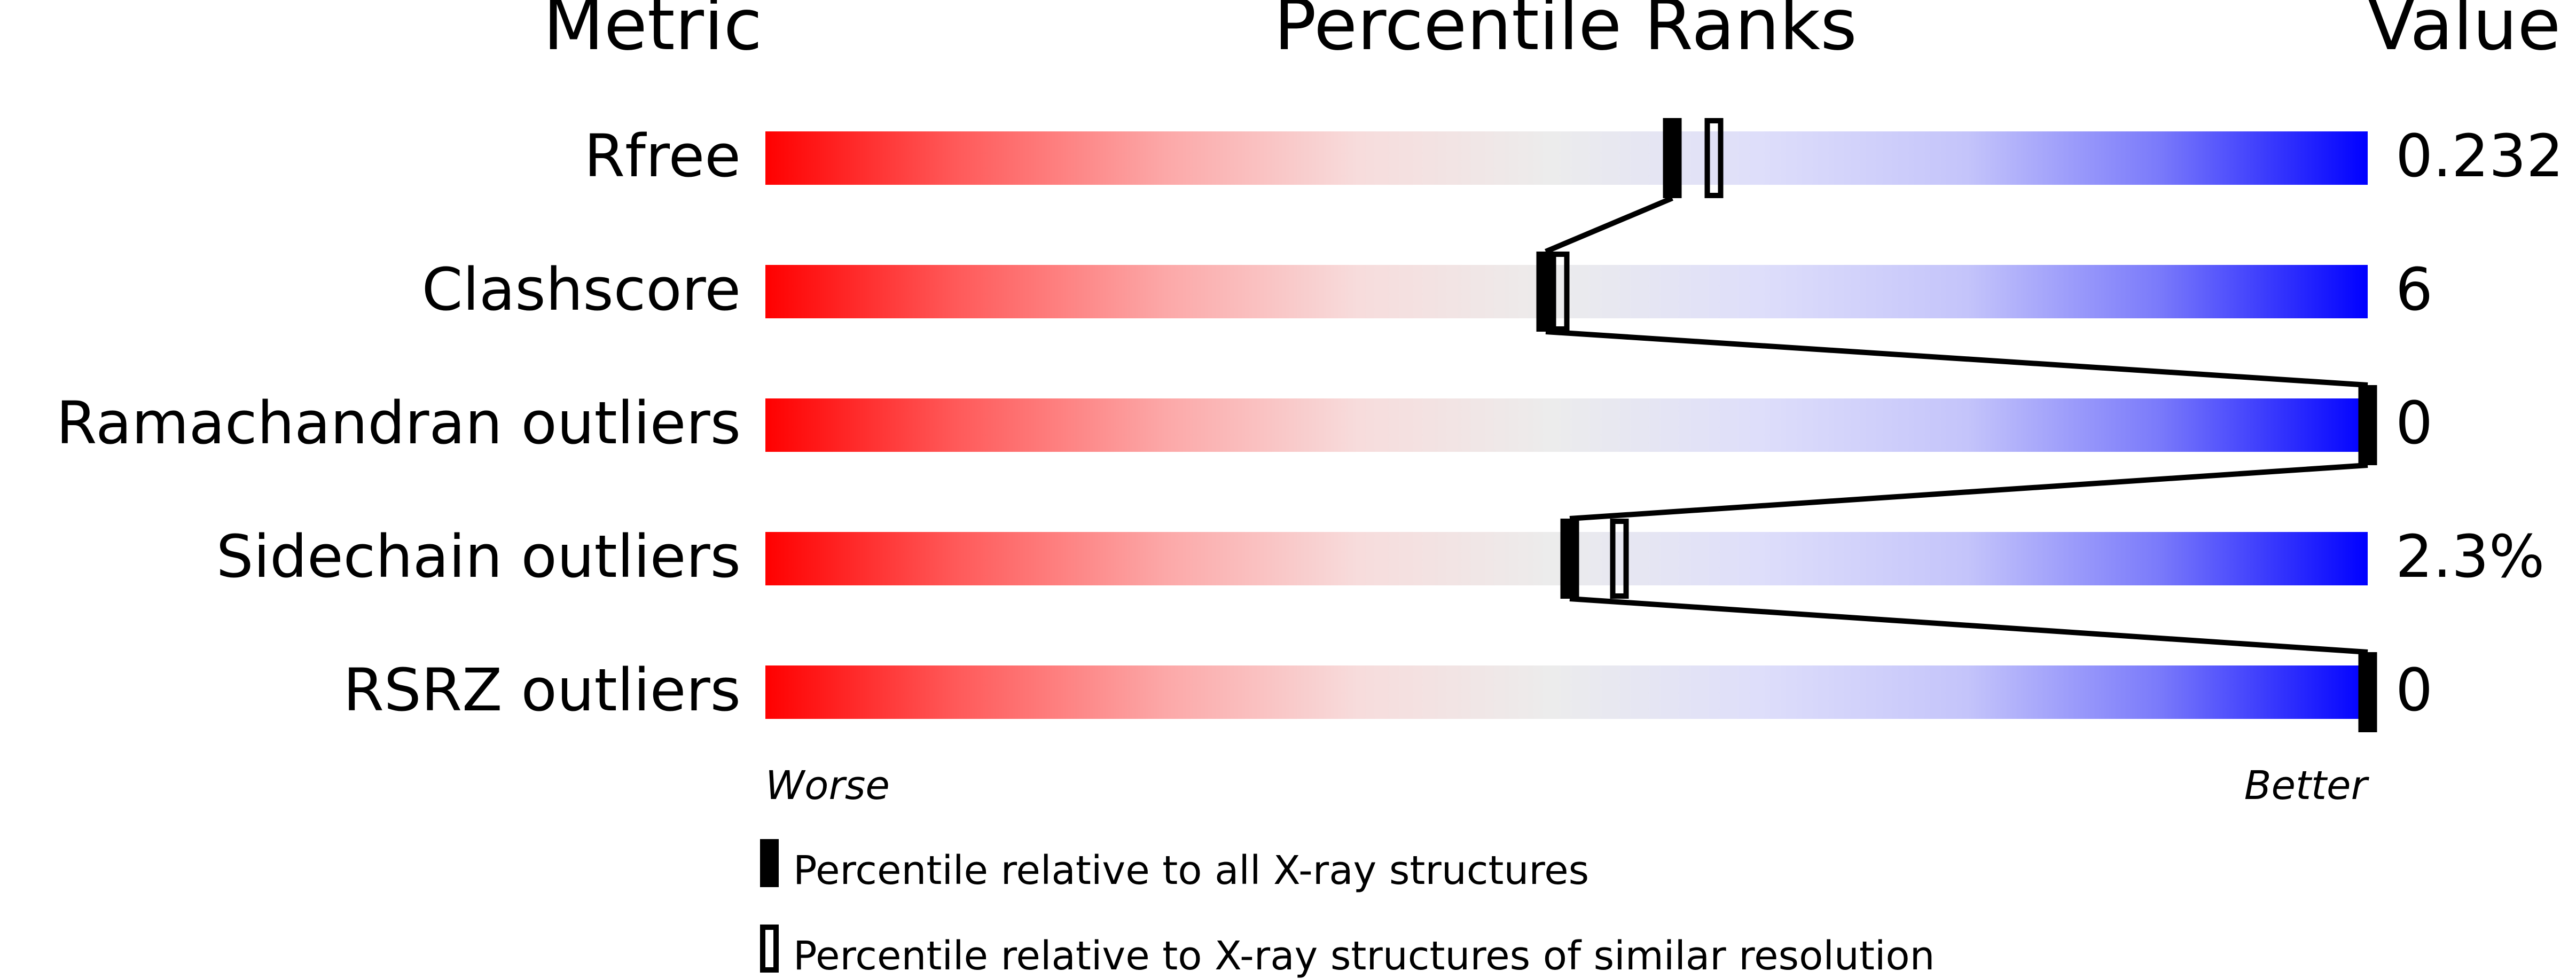 The height and width of the screenshot is (979, 2576). I want to click on header-percentile-ranks: Percentile Ranks, so click(1565, 33).